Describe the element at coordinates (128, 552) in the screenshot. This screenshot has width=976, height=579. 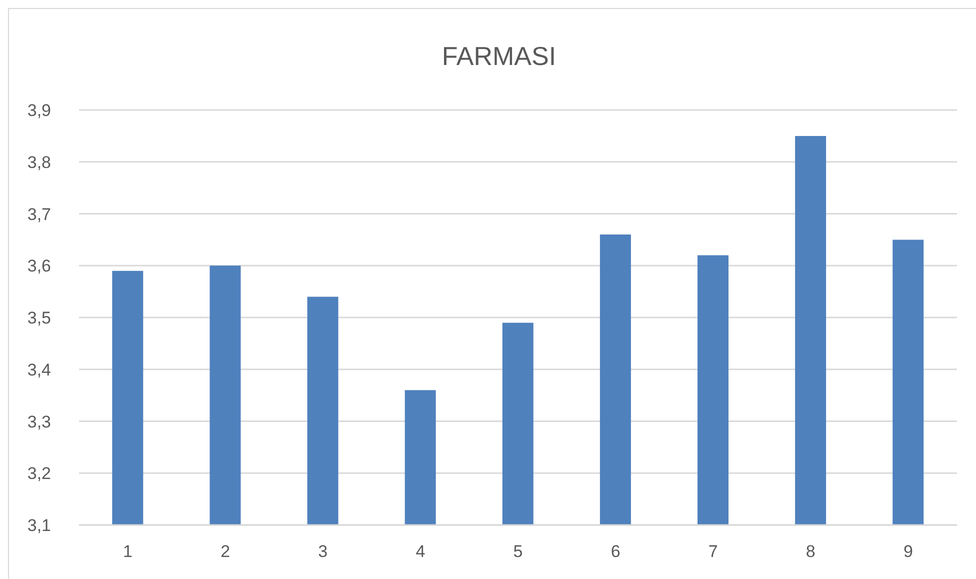
I see `x-tick-label: 1` at that location.